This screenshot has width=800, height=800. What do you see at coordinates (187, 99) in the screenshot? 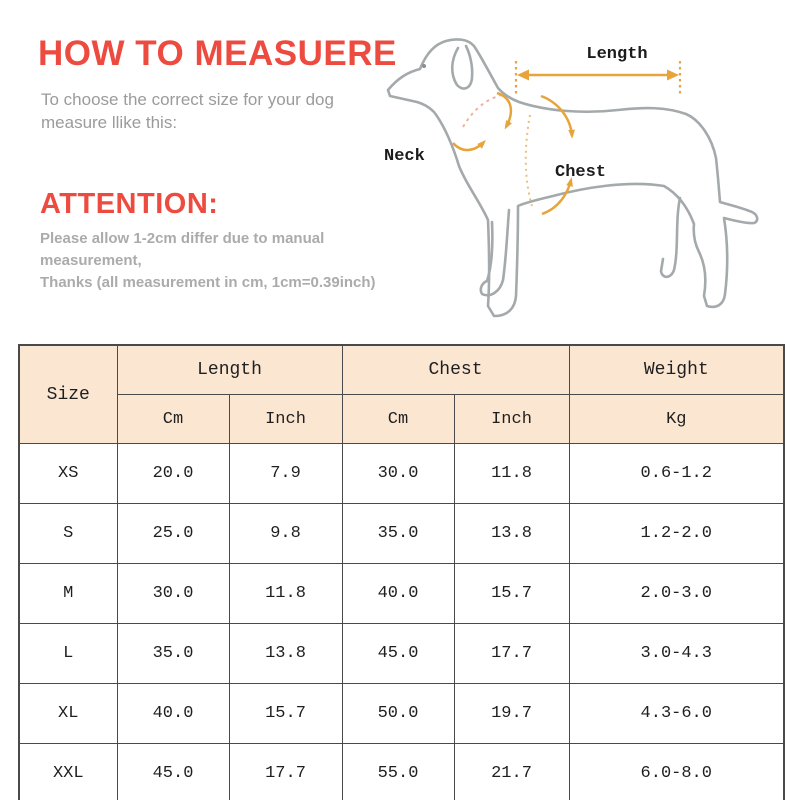
I see `subtitle-line-1: To choose the correct size for your dog` at bounding box center [187, 99].